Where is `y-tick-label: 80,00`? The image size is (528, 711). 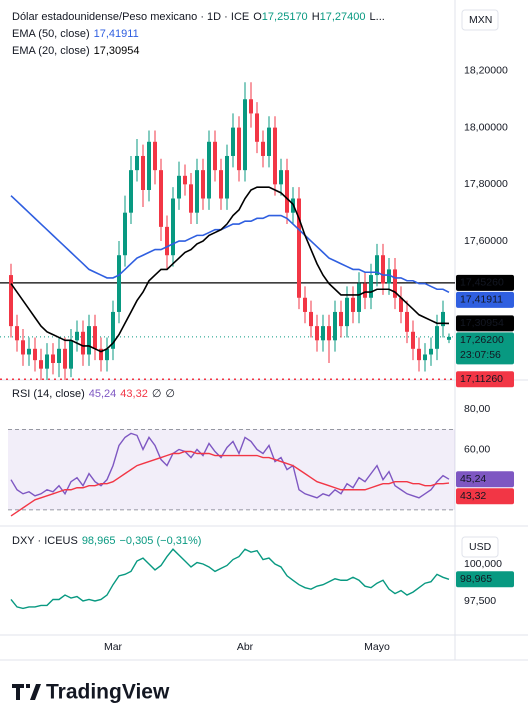
y-tick-label: 80,00 is located at coordinates (477, 409).